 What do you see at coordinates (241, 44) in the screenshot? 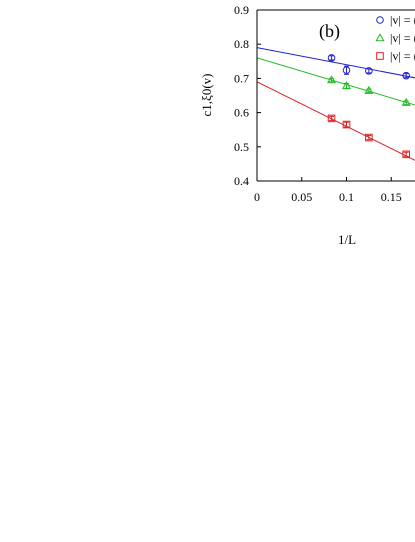
I see `y-tick-label: 0.8` at bounding box center [241, 44].